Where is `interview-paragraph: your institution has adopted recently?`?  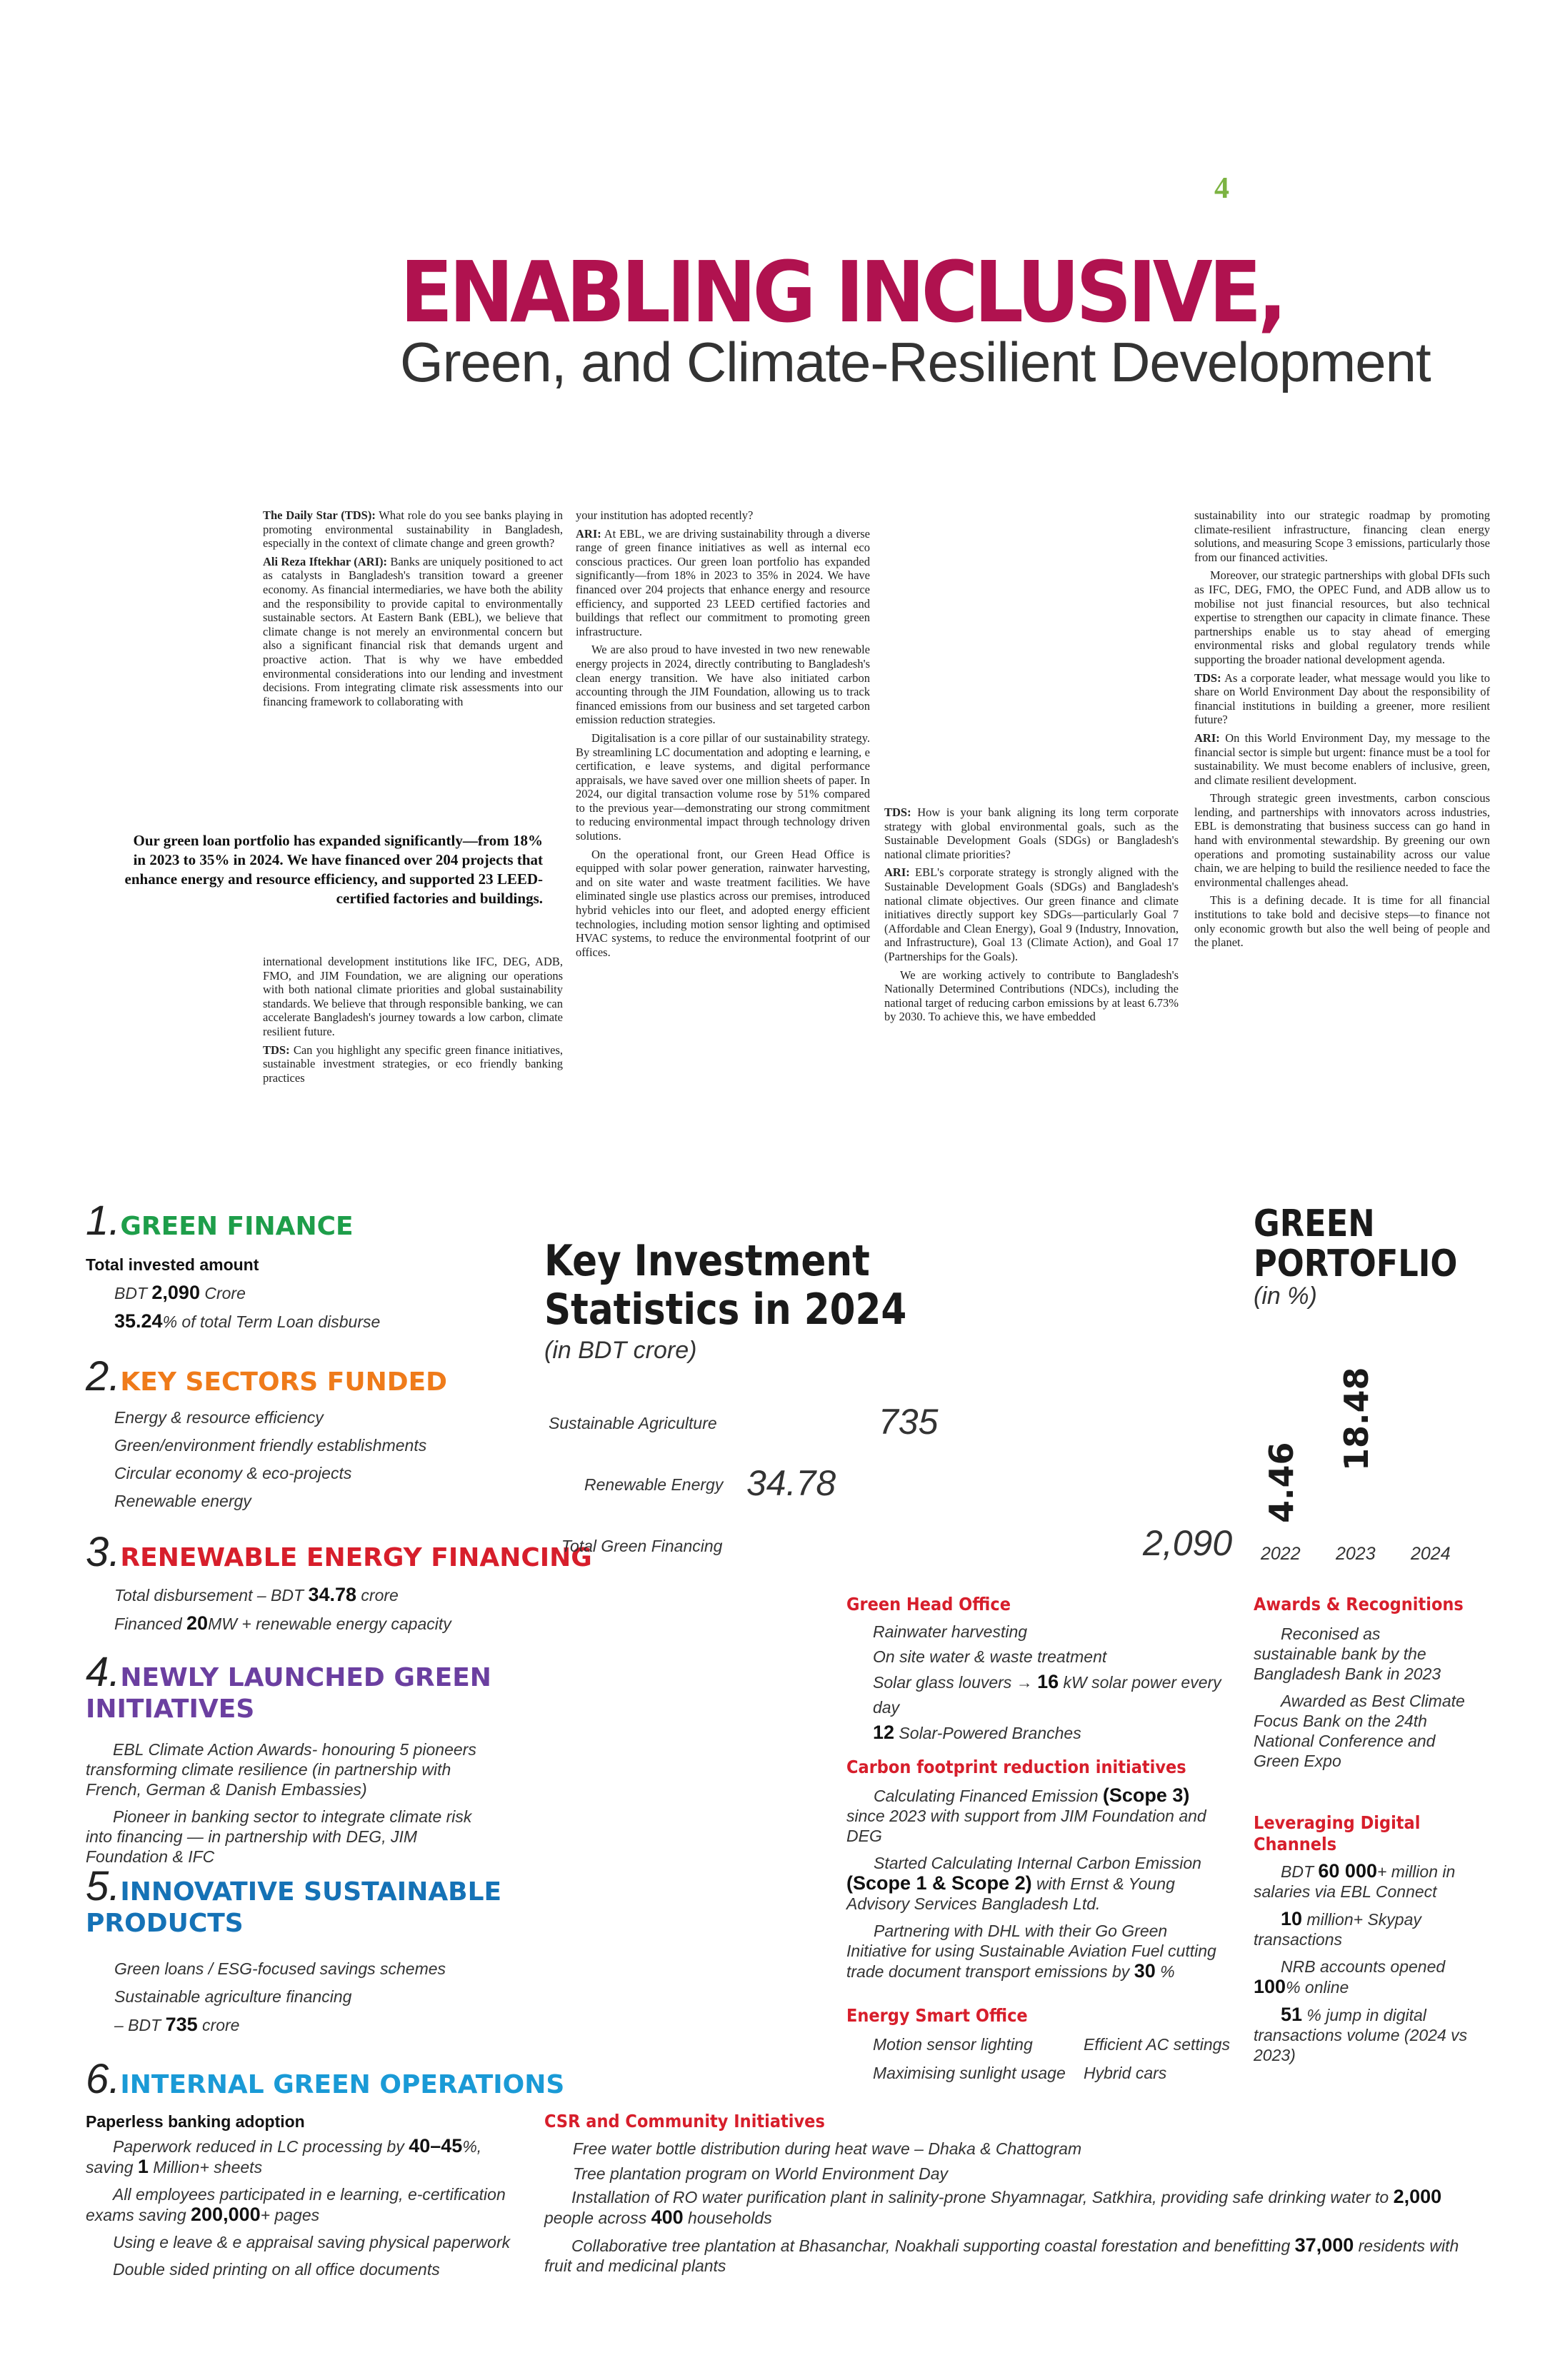
interview-paragraph: your institution has adopted recently? is located at coordinates (723, 515).